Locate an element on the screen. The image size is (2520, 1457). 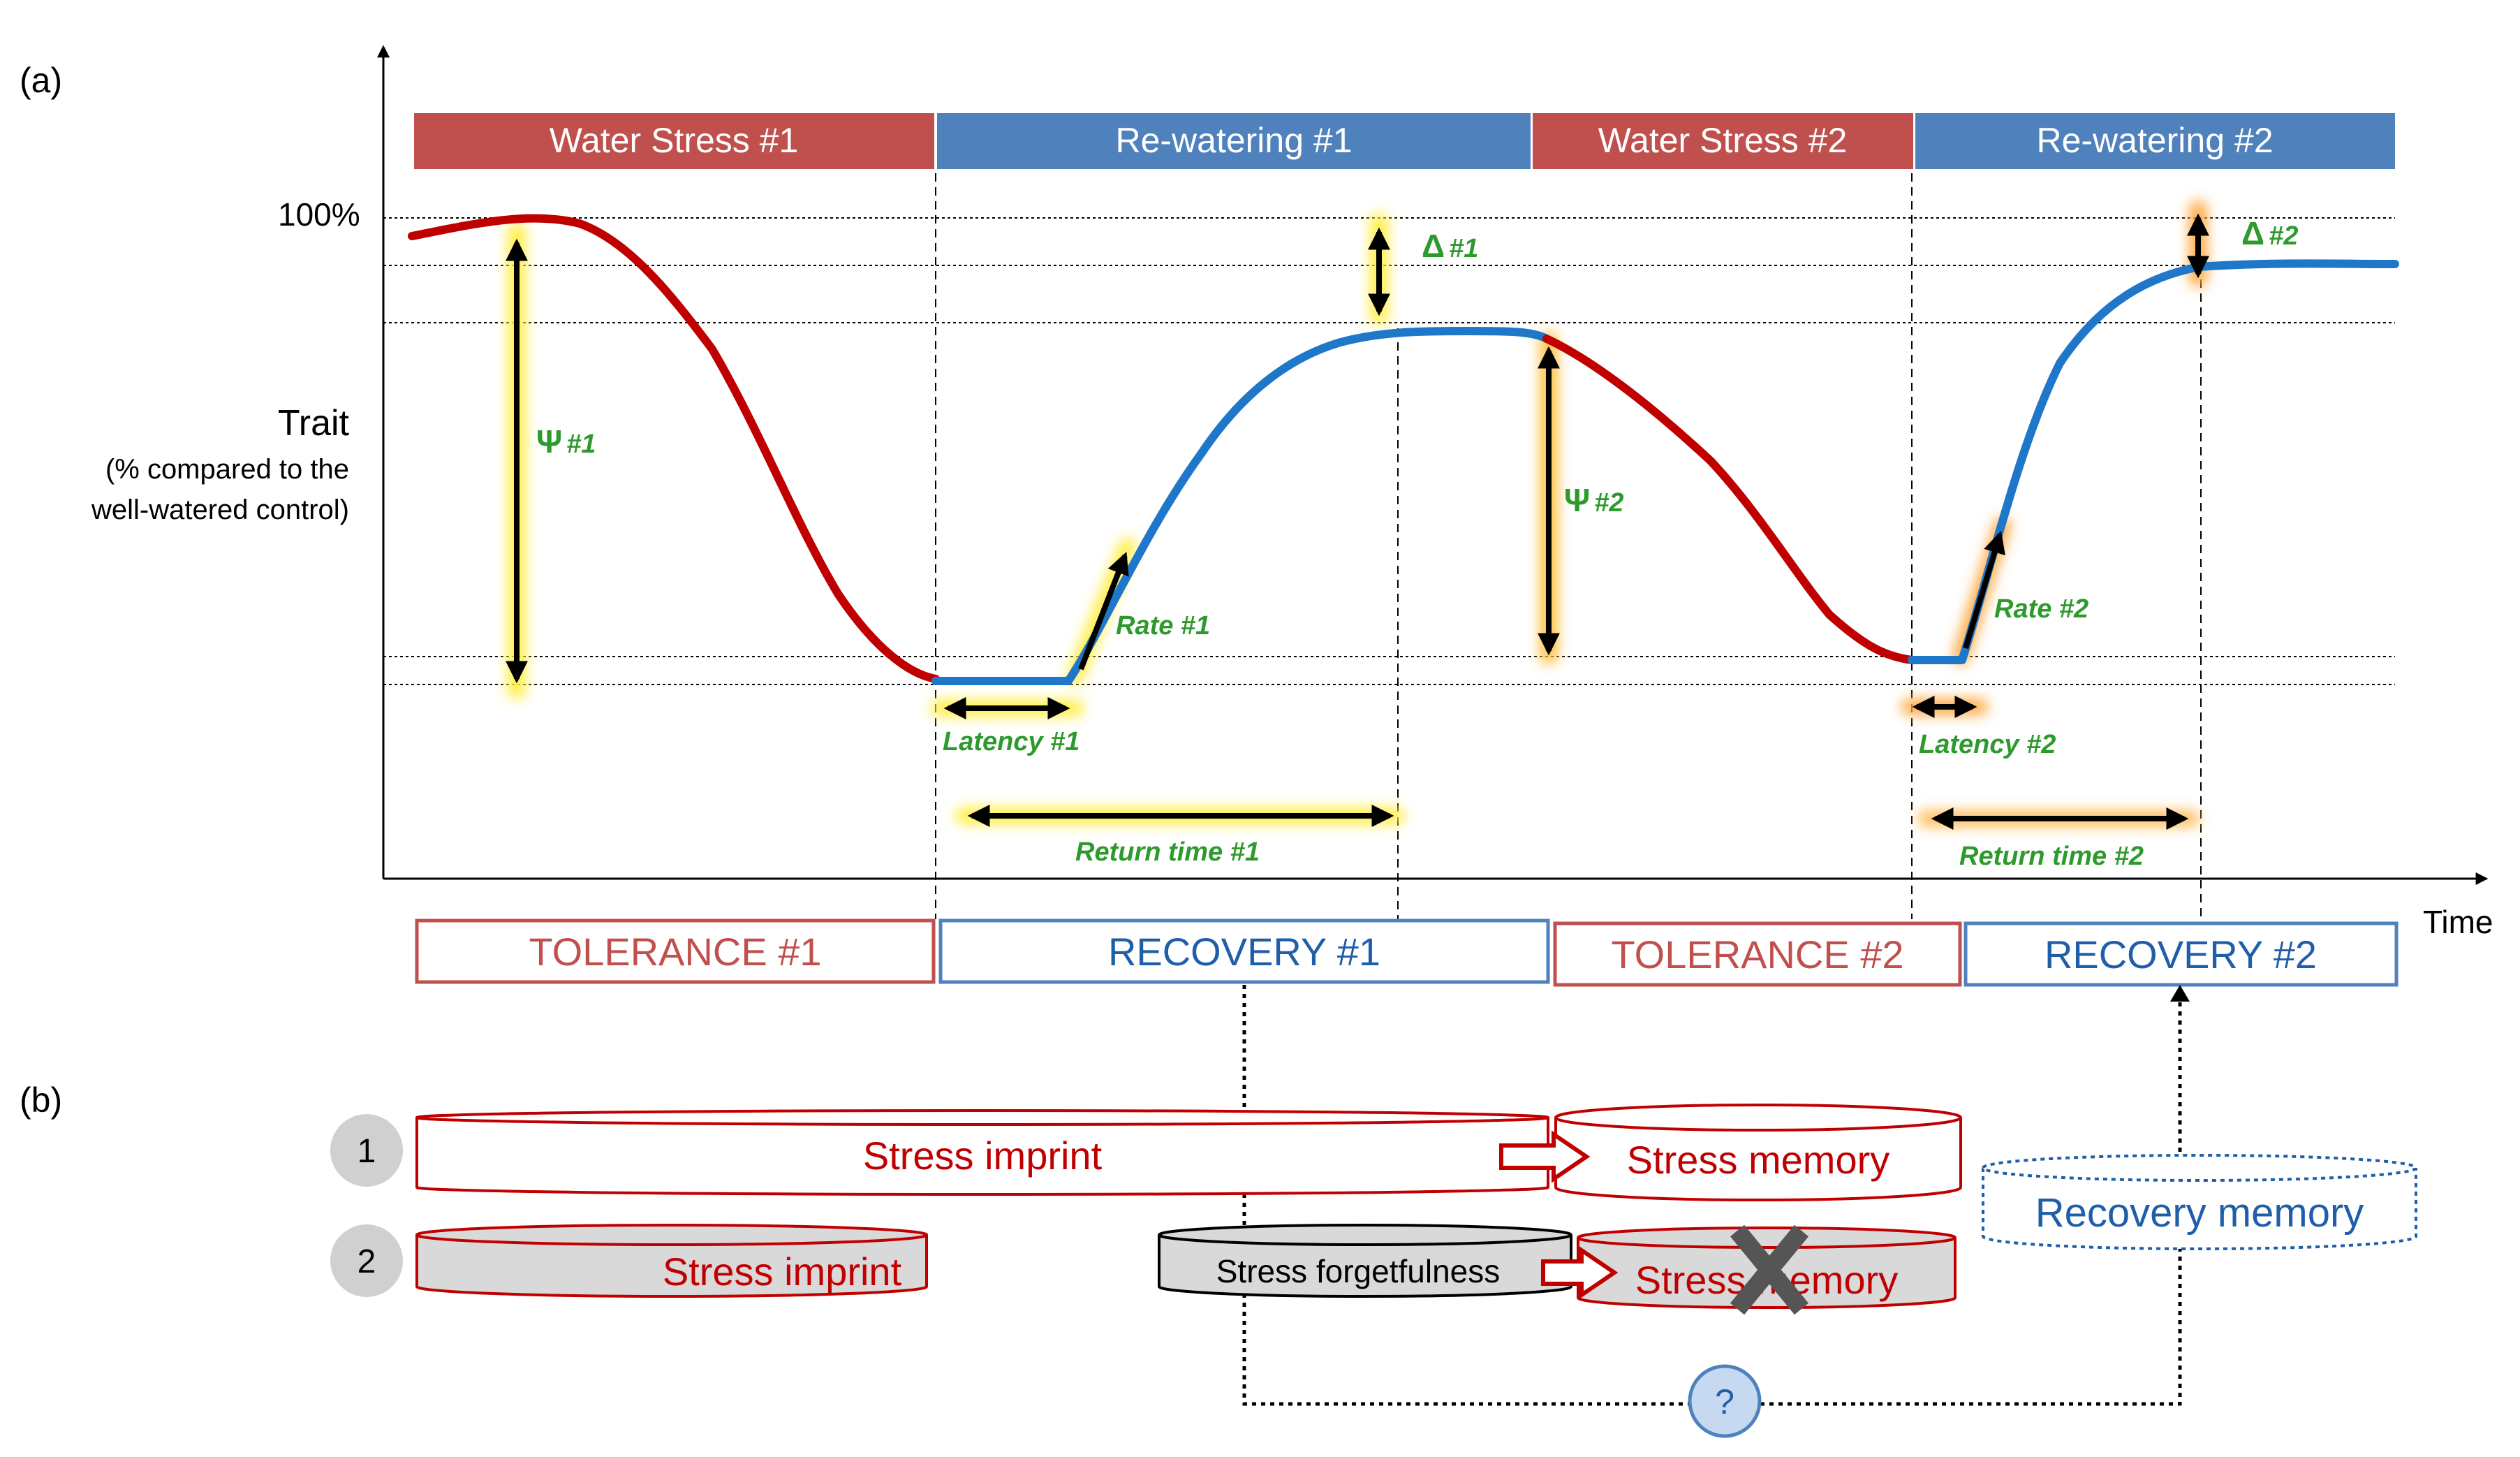
rate-2-label: Rate #2 is located at coordinates (2041, 609).